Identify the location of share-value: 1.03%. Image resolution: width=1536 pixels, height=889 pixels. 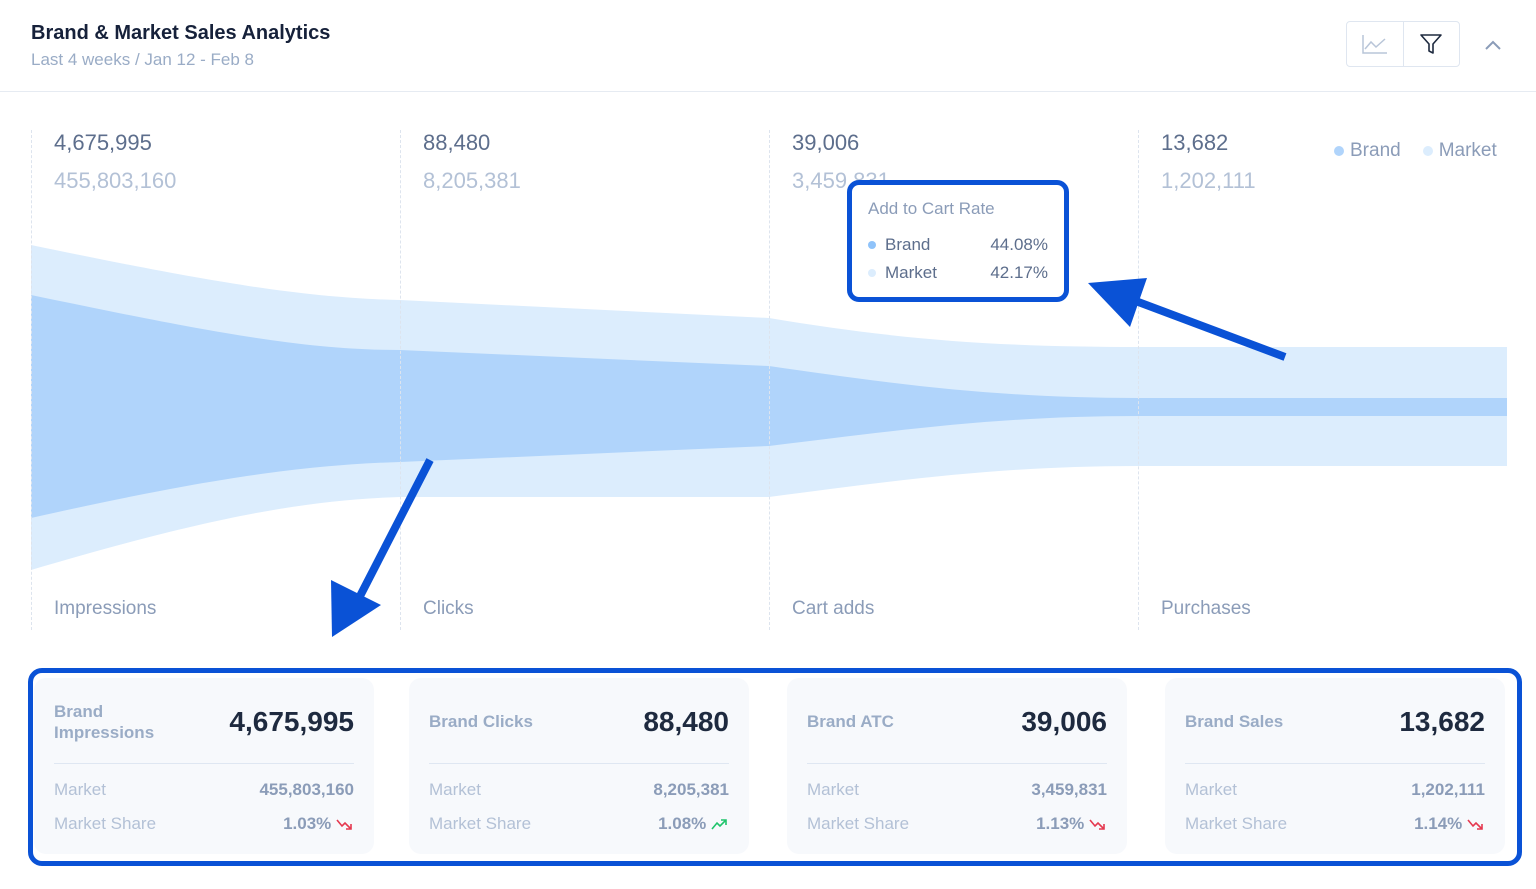
(307, 823).